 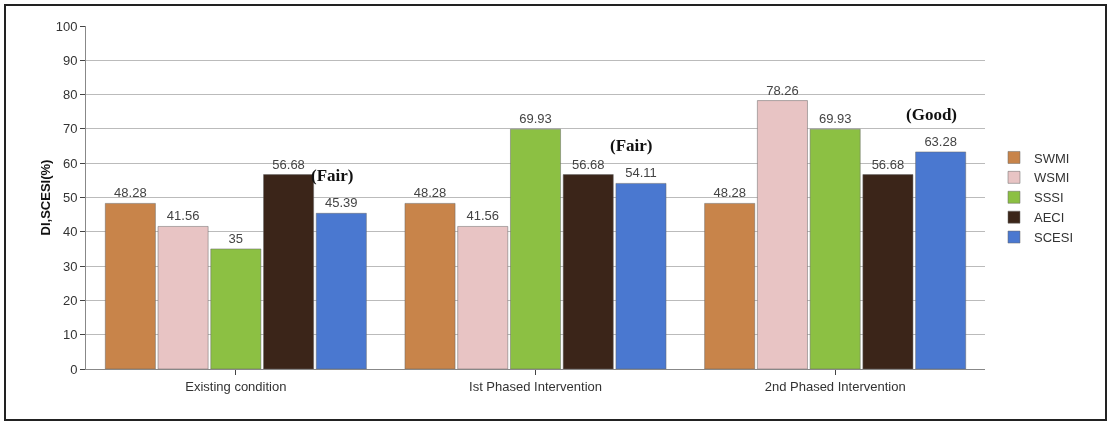 I want to click on data-label: 78.26, so click(x=782, y=90).